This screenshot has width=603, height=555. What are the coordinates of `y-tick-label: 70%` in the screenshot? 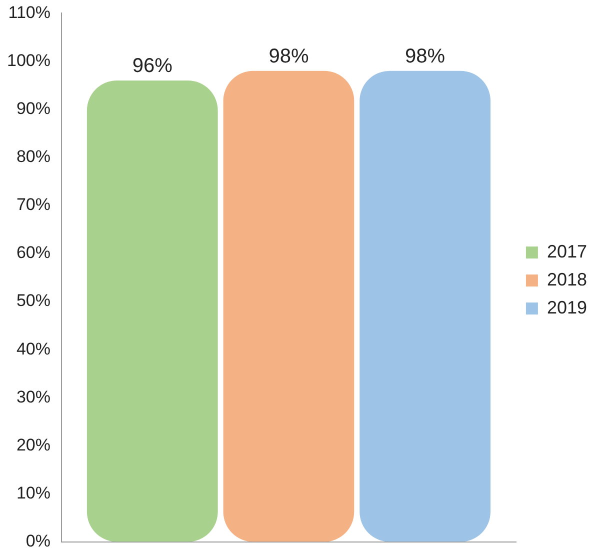 It's located at (33, 204).